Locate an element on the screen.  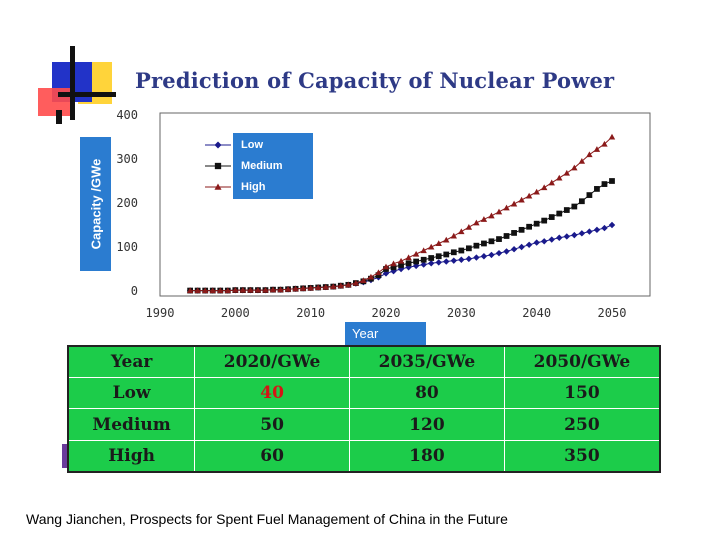
legend-marker-medium is located at coordinates (218, 166).